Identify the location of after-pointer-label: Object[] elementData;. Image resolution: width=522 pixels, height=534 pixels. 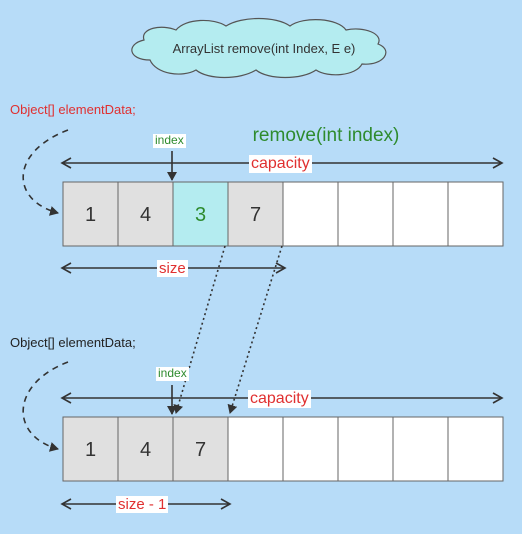
(73, 342).